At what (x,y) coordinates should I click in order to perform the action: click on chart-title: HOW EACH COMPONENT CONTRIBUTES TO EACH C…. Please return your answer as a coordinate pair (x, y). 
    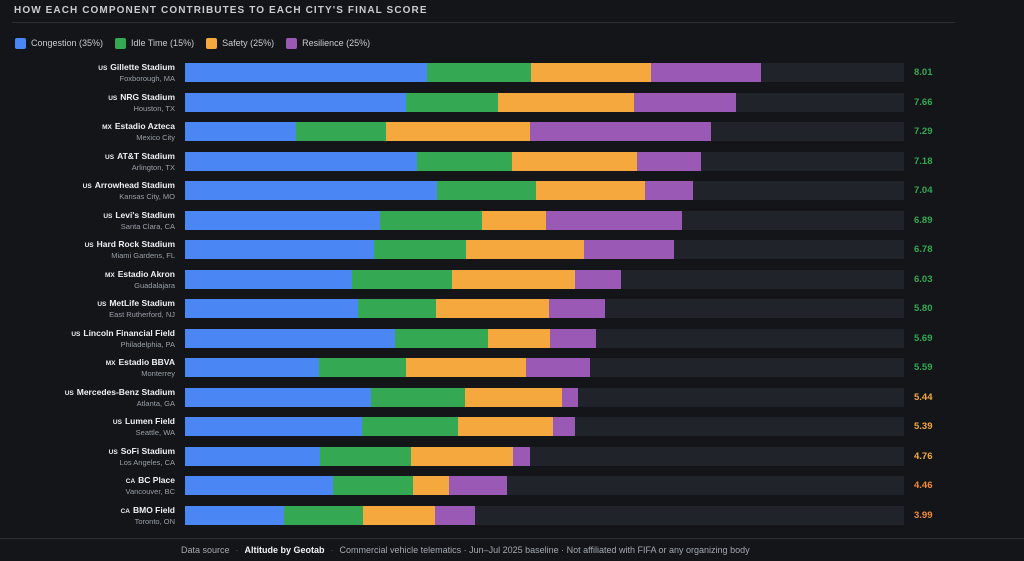
    Looking at the image, I should click on (221, 10).